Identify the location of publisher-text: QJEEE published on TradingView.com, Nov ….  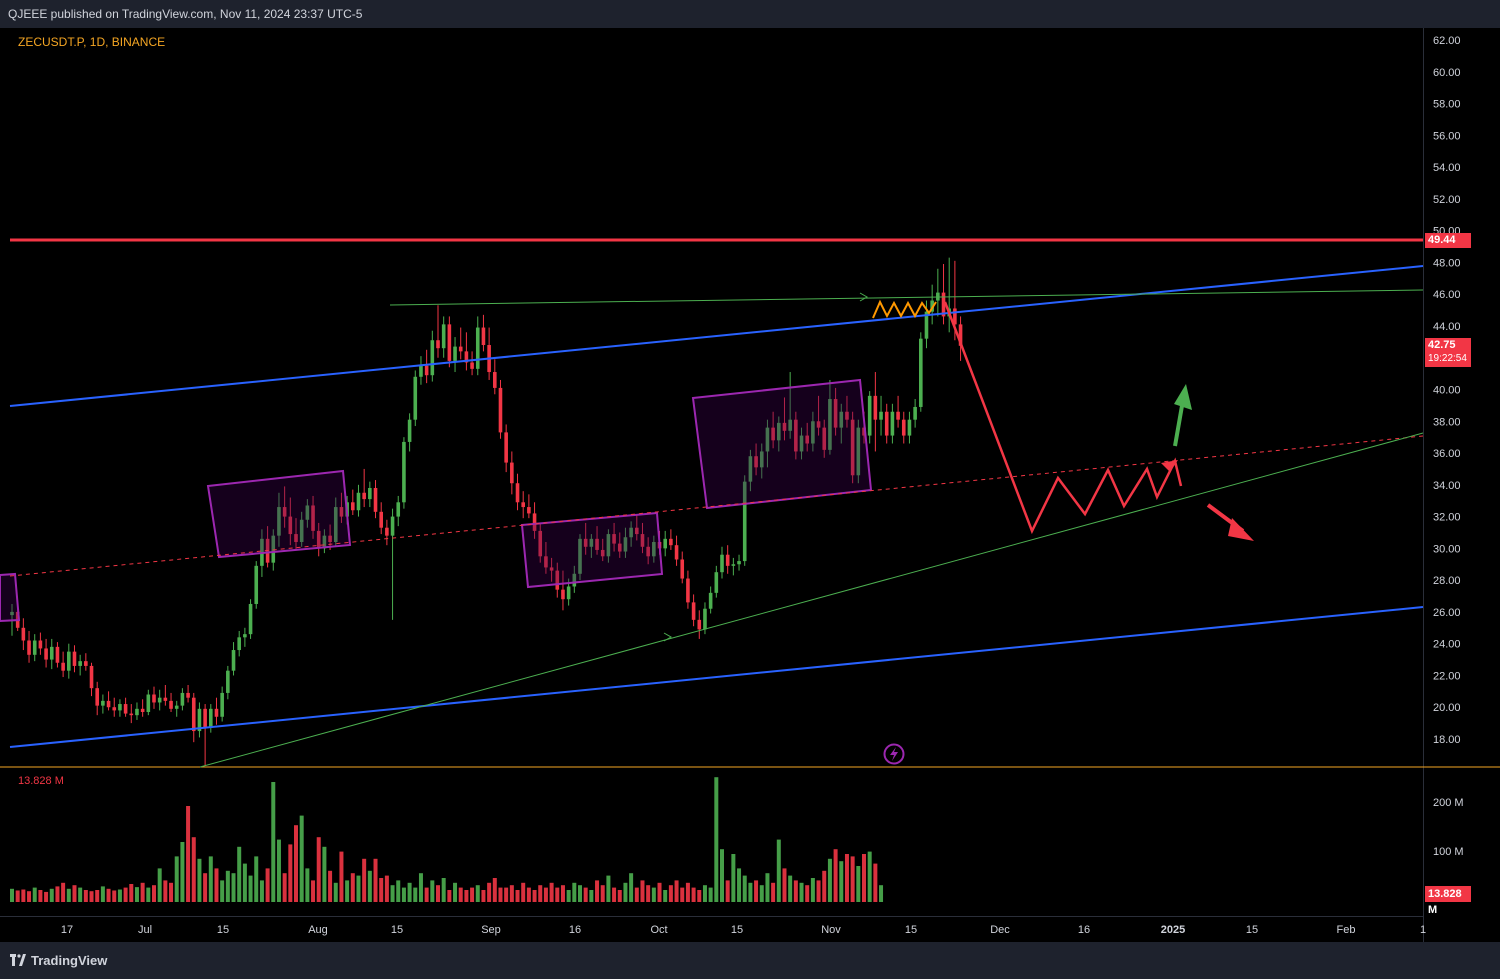
(185, 14).